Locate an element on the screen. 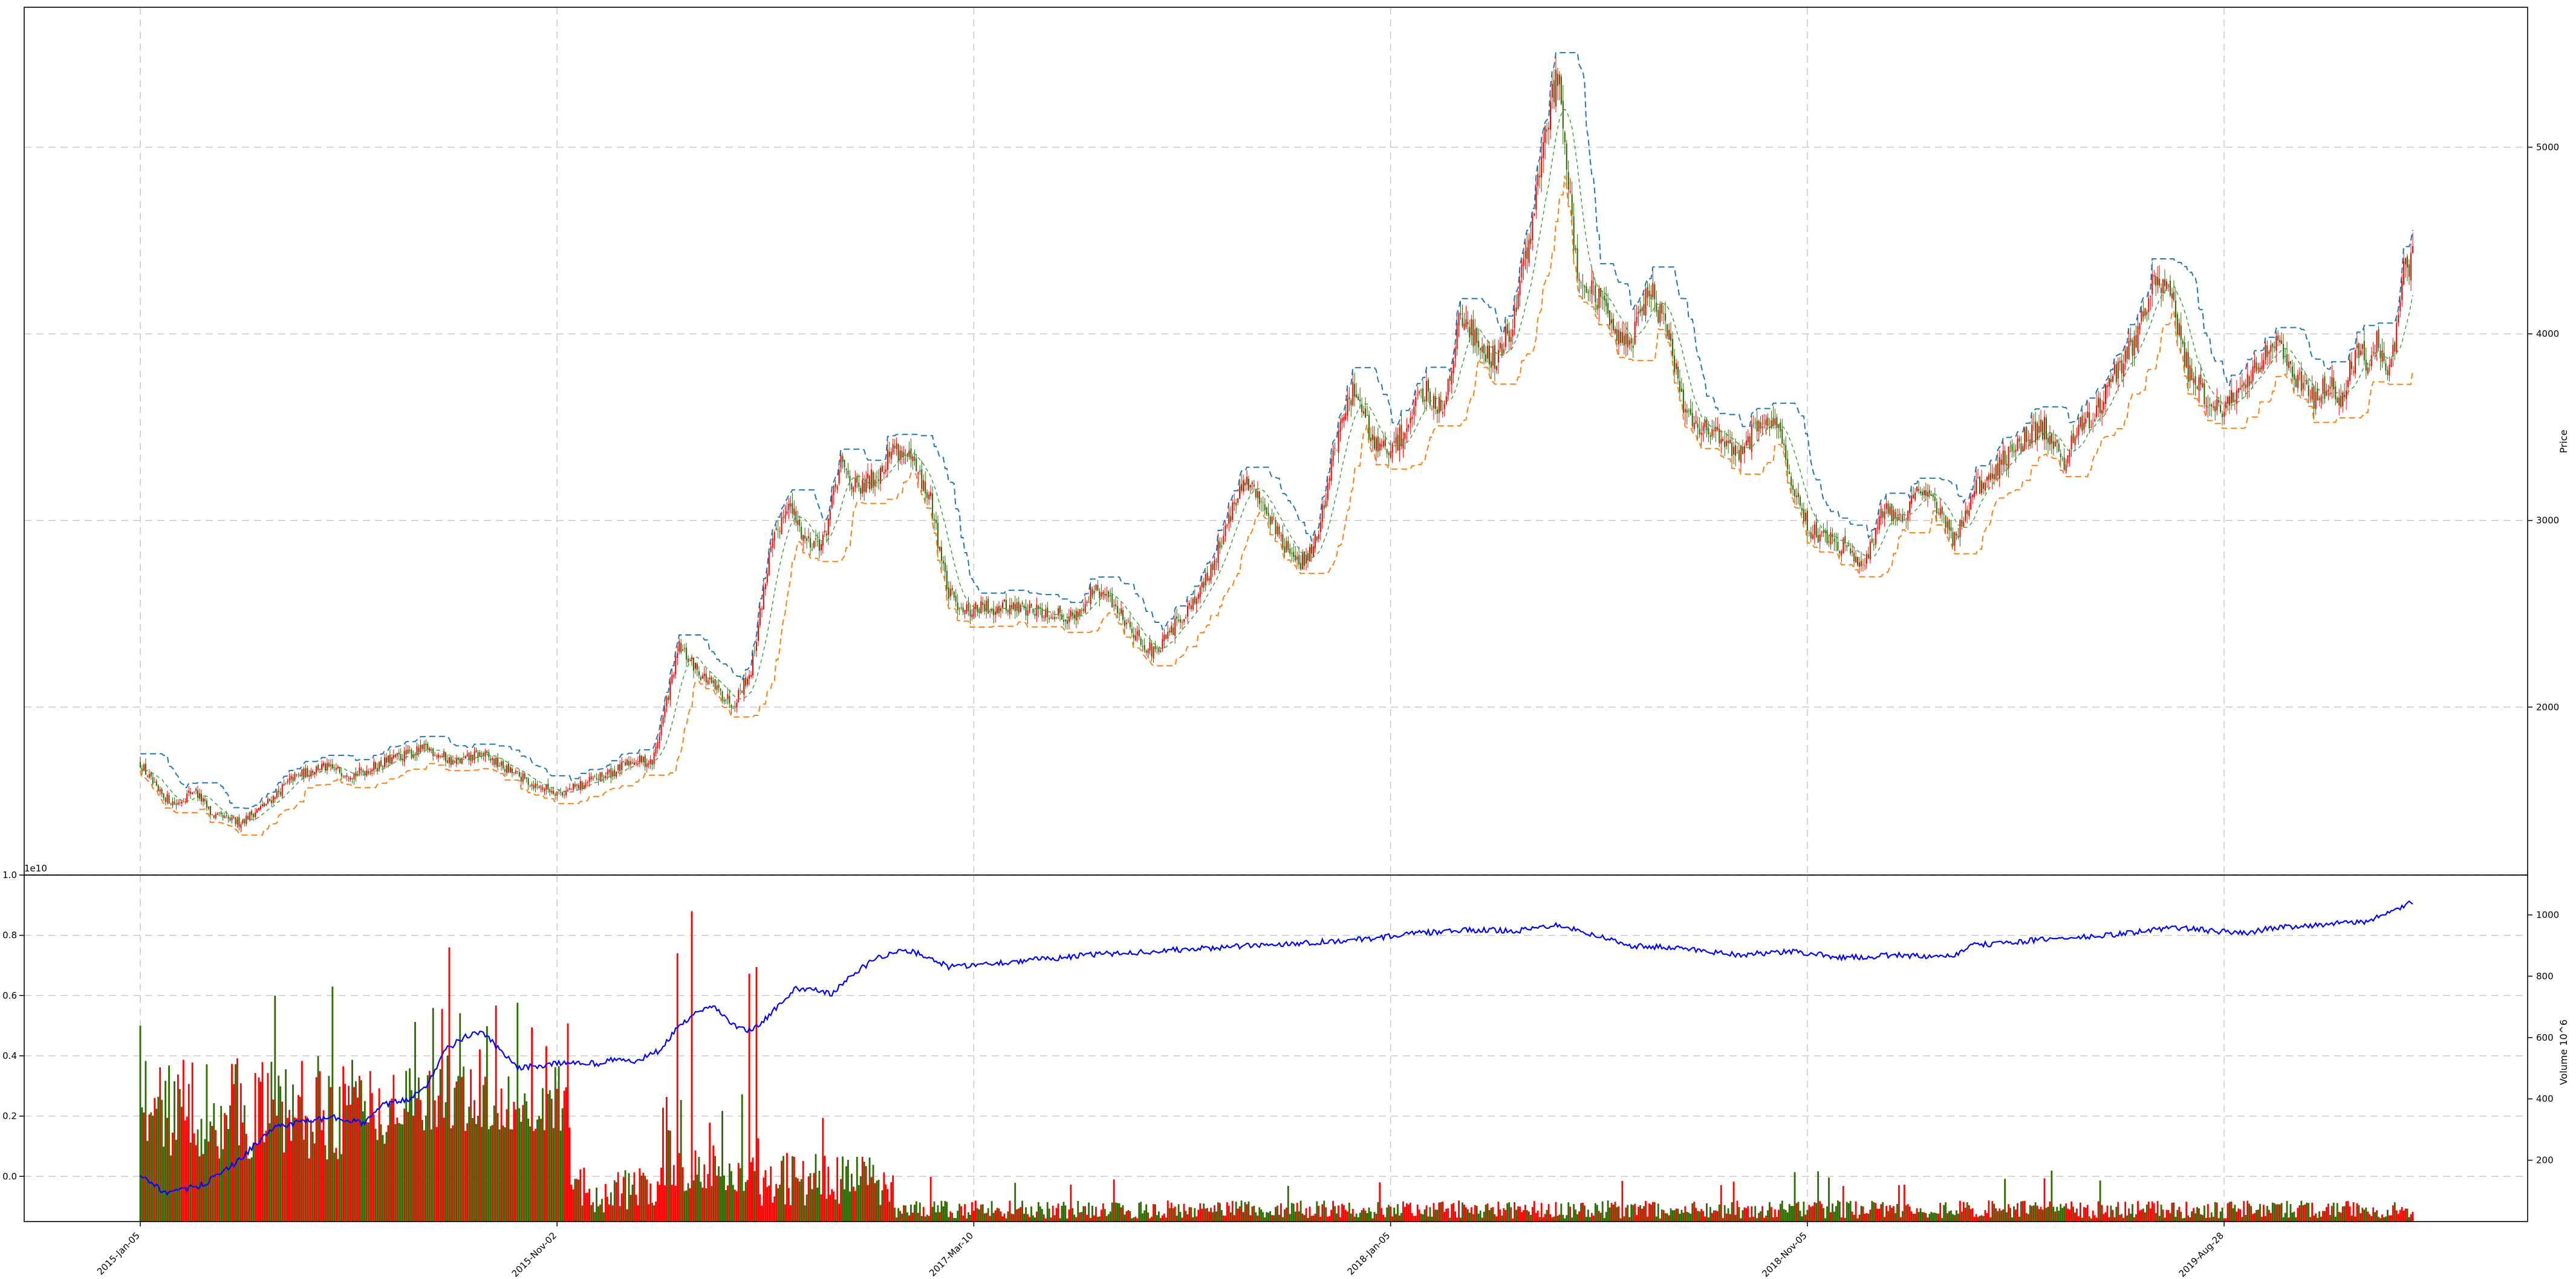 This screenshot has height=1279, width=2576. volume-left-tick-label: 0.2 is located at coordinates (9, 1116).